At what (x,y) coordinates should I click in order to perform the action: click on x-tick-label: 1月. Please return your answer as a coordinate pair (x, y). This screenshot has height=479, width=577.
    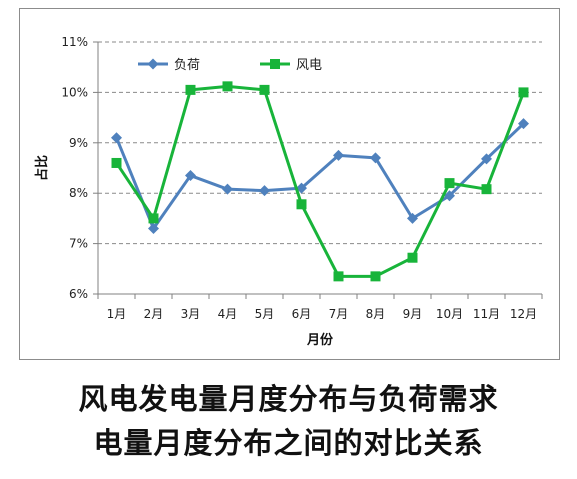
    Looking at the image, I should click on (117, 314).